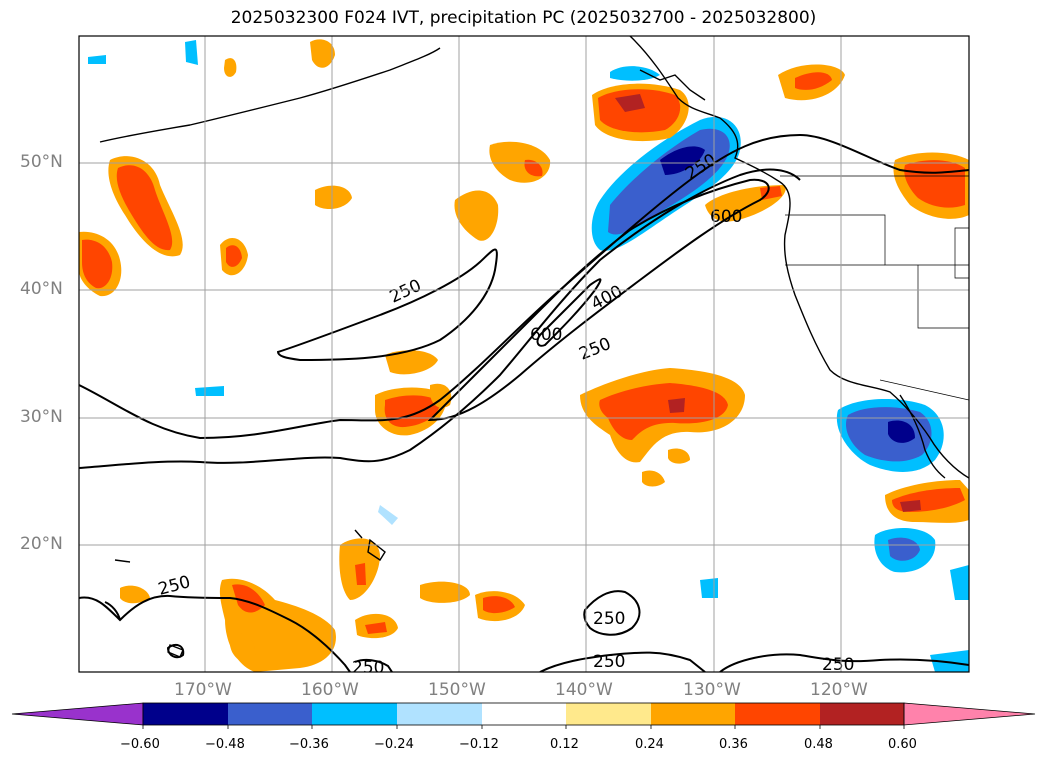 This screenshot has width=1047, height=765. What do you see at coordinates (839, 690) in the screenshot?
I see `lon-label-120w: 120°W` at bounding box center [839, 690].